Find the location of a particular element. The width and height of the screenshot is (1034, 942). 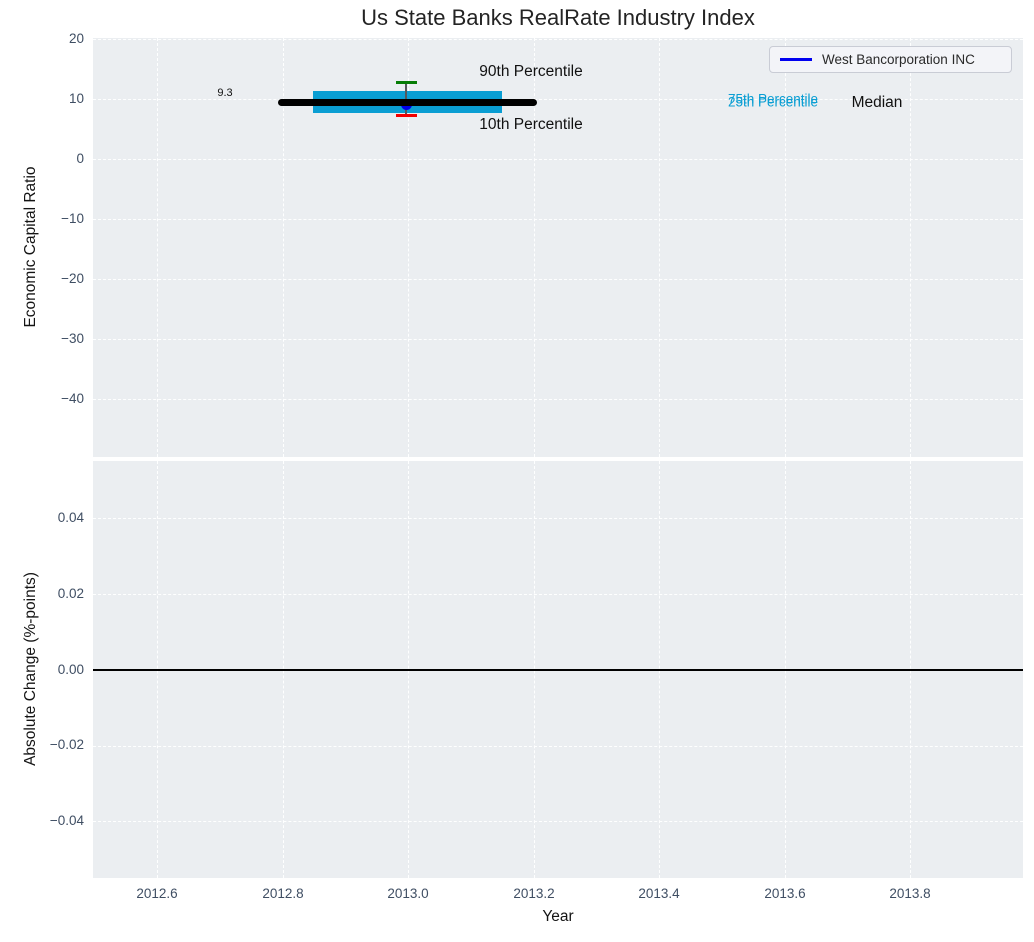

median-annotation: Median is located at coordinates (877, 102).